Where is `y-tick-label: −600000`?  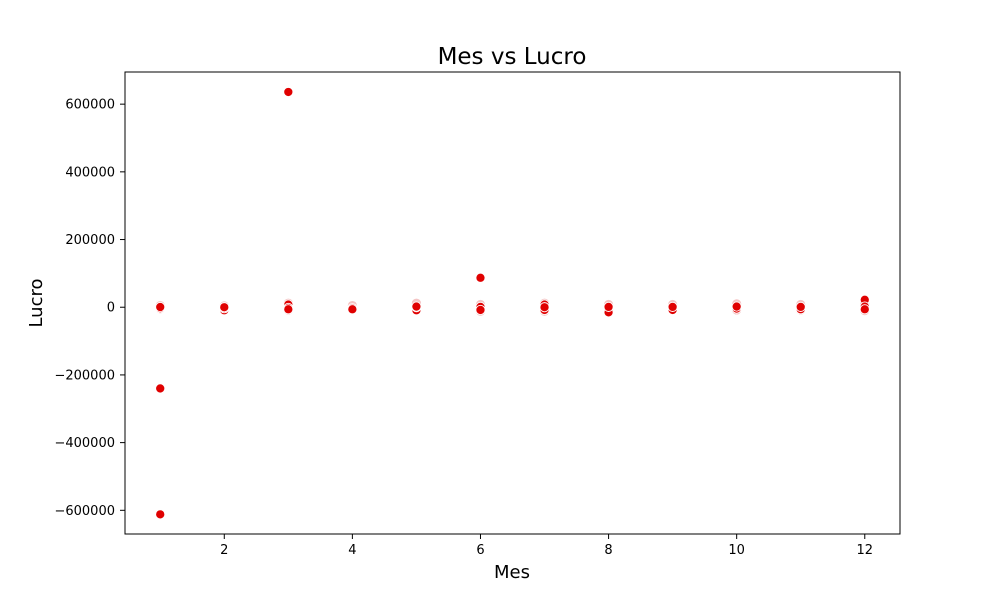
y-tick-label: −600000 is located at coordinates (84, 511).